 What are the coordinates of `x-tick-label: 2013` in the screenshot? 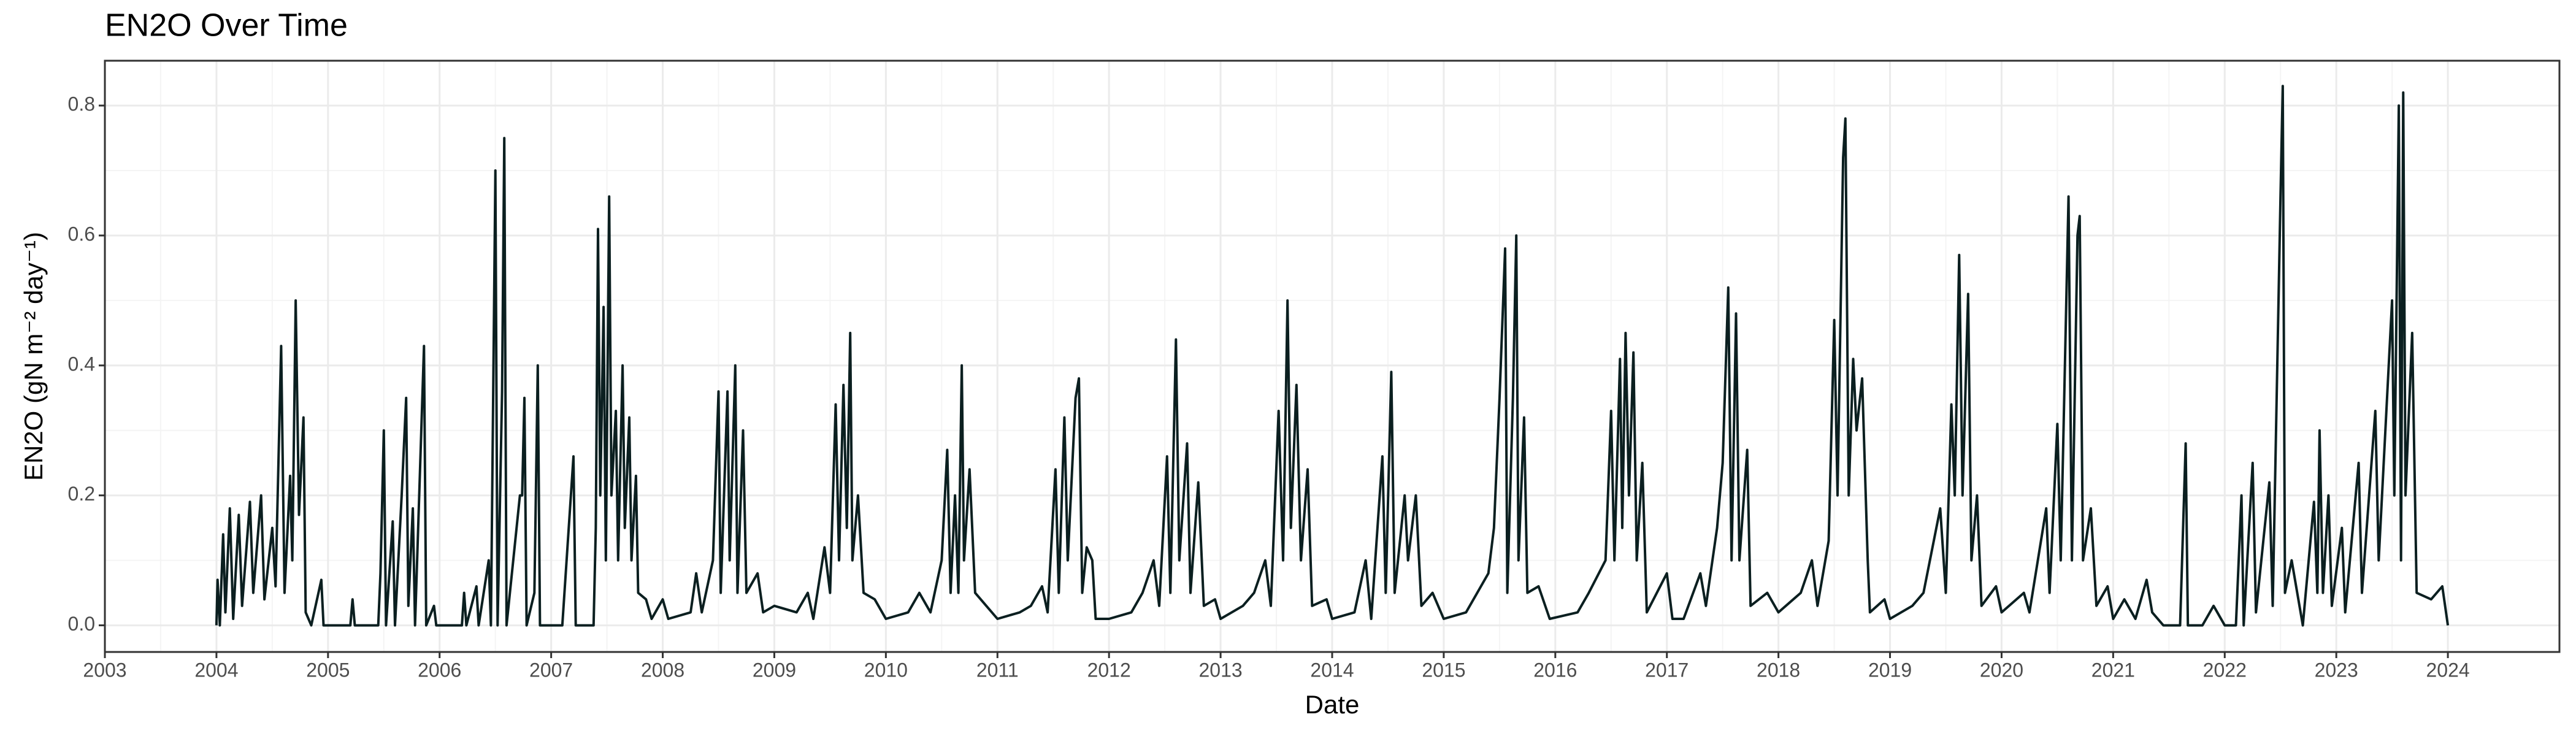 It's located at (1220, 670).